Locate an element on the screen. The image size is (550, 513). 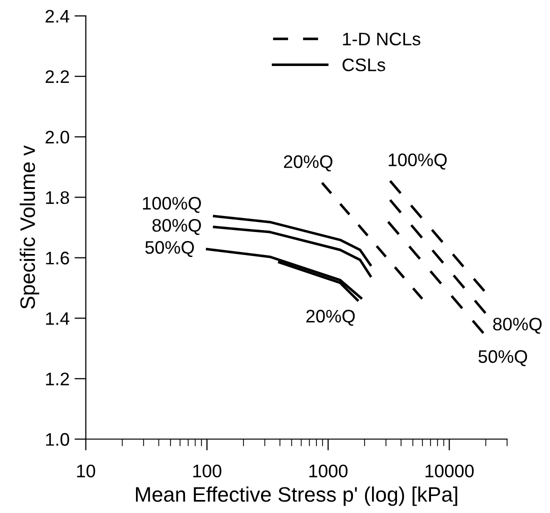
y-tick-label: 2.2 is located at coordinates (57, 76).